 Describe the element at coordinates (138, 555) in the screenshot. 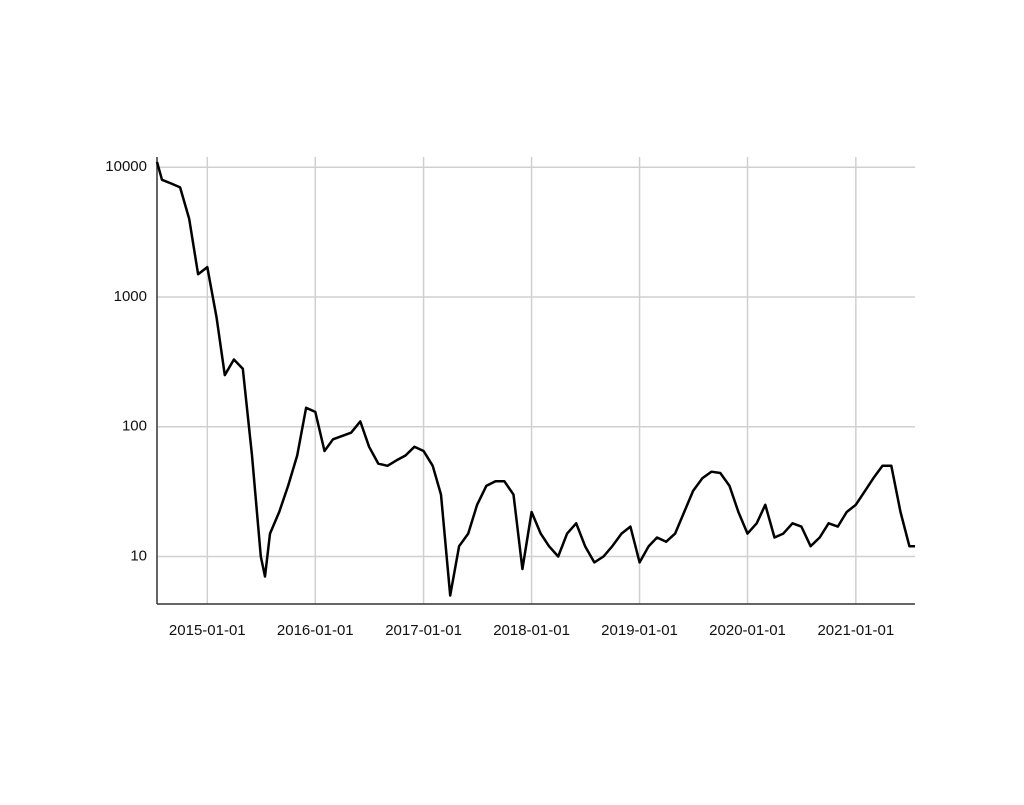

I see `y-tick-label: 10` at that location.